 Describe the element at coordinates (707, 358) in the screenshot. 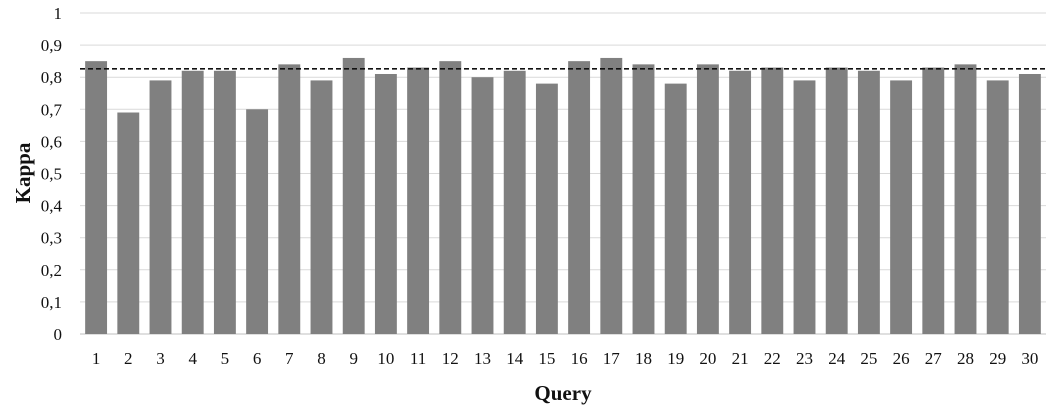

I see `x-tick-label: 20` at that location.